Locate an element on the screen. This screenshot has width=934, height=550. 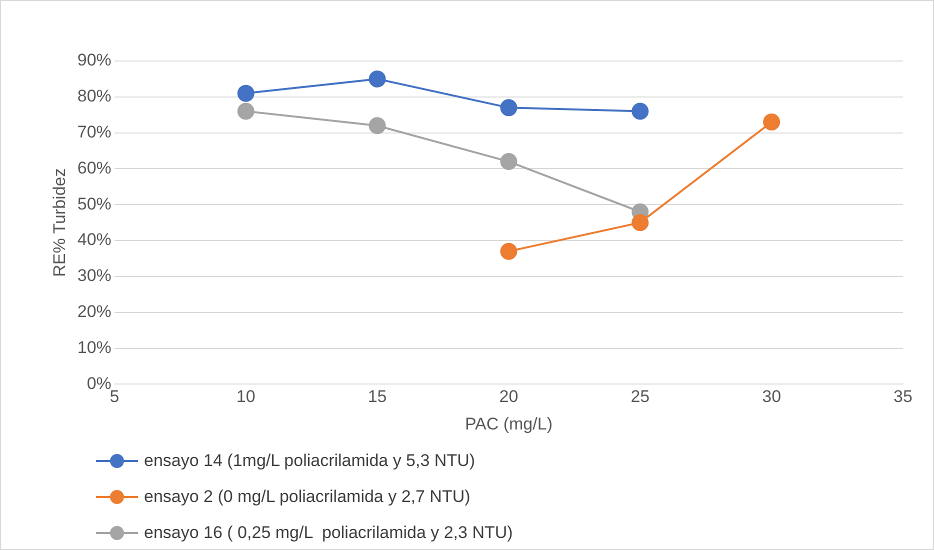
x-tick-label: 15 is located at coordinates (377, 396).